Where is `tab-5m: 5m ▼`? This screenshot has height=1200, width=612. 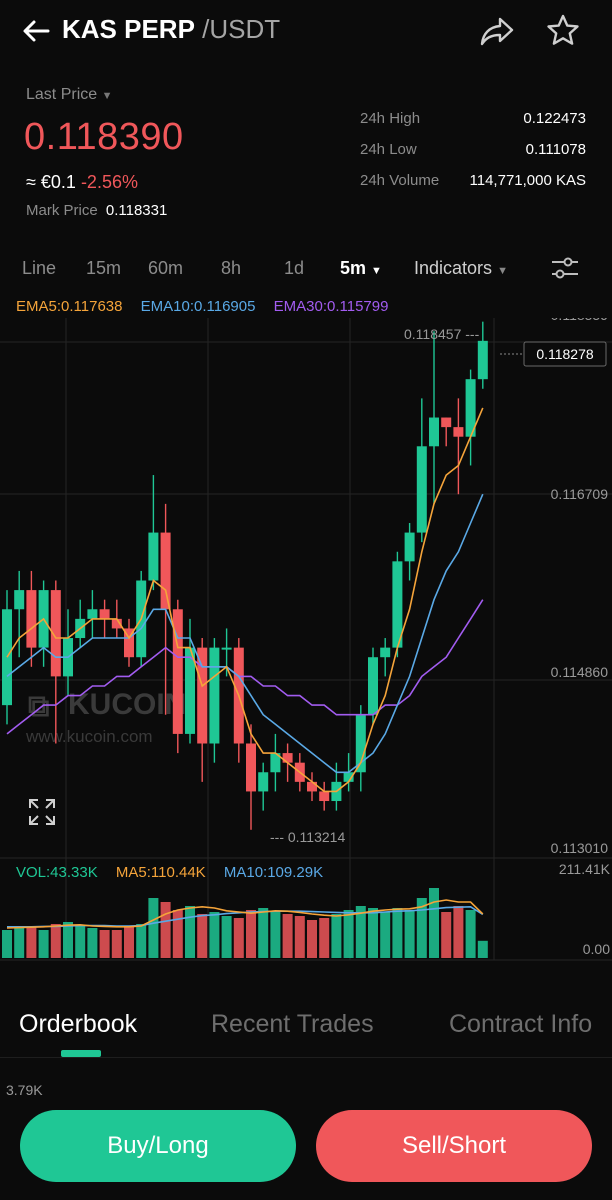 tab-5m: 5m ▼ is located at coordinates (361, 268).